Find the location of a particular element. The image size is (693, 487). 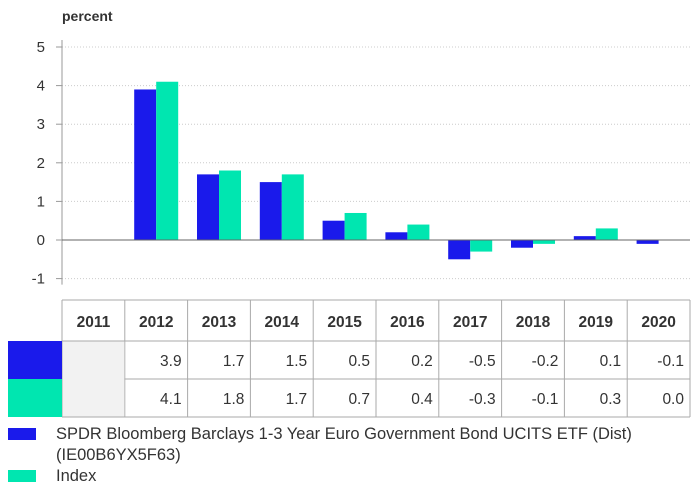

y-tick-label: 2 is located at coordinates (41, 163).